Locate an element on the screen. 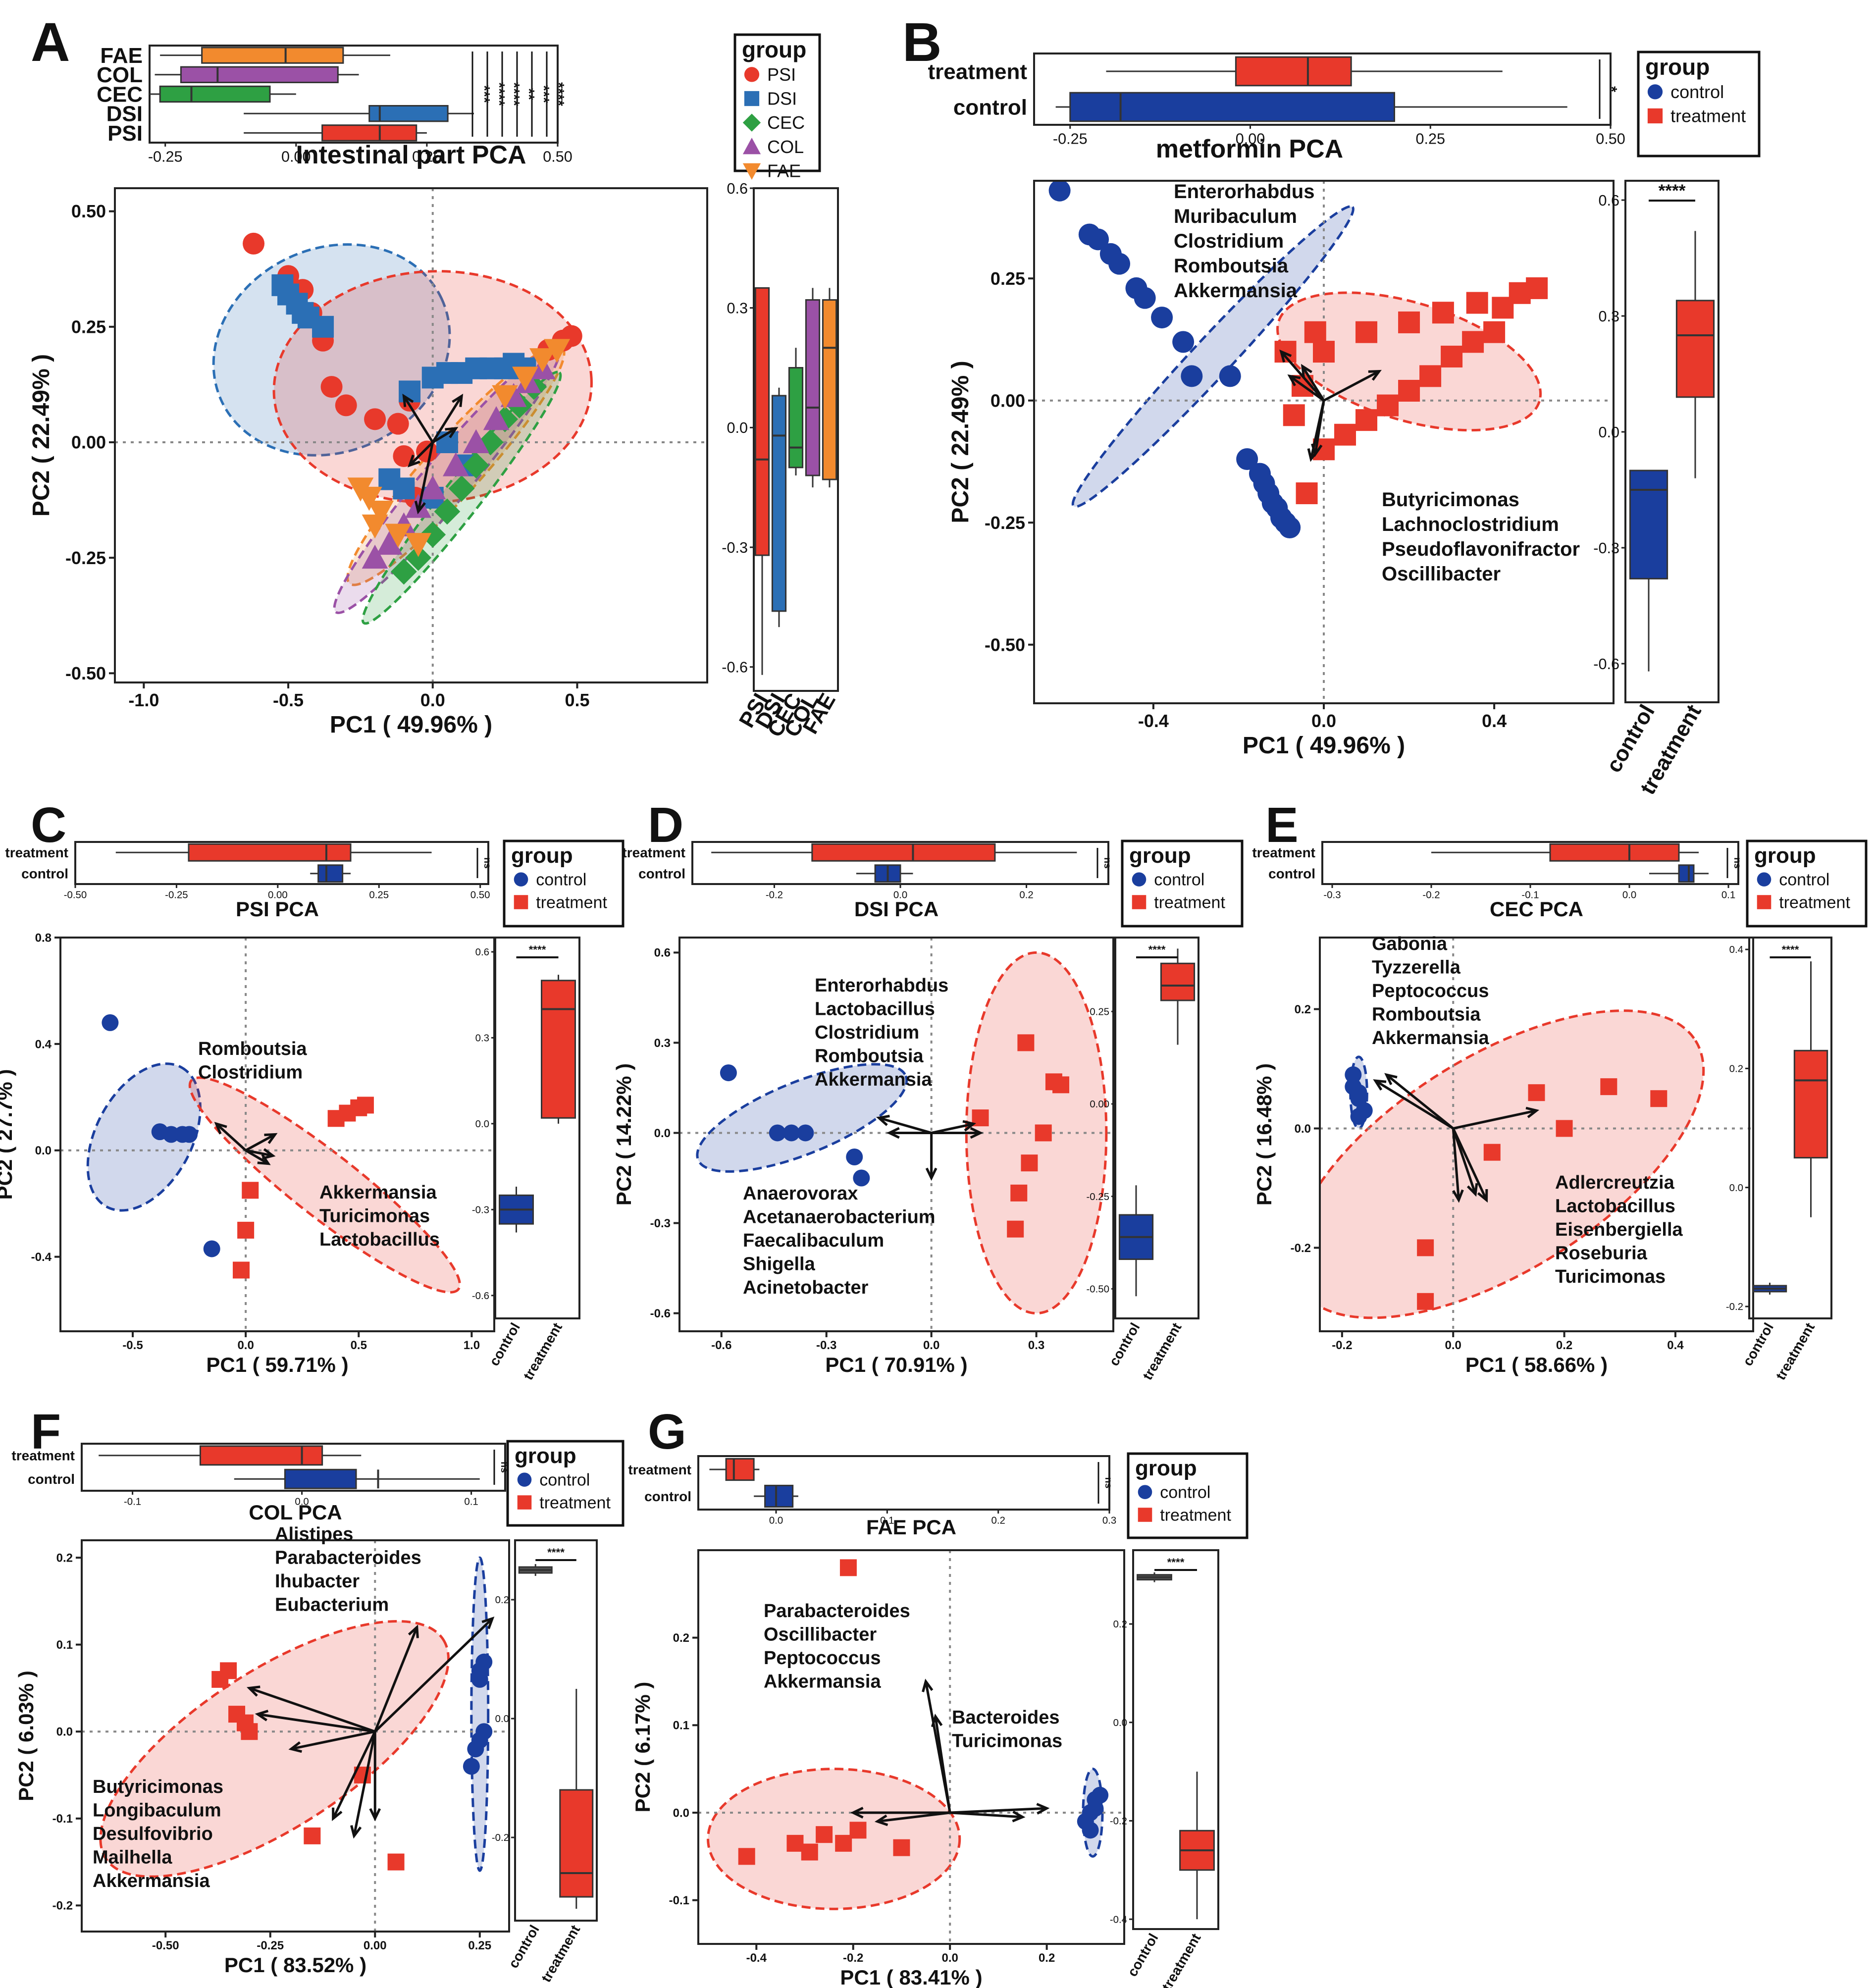 The width and height of the screenshot is (1876, 1988). x-tick-label: -0.2 is located at coordinates (1342, 1345).